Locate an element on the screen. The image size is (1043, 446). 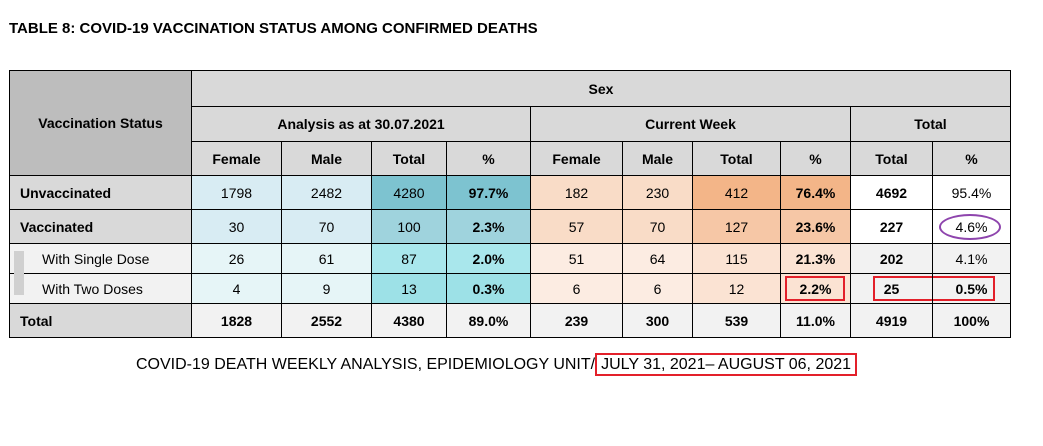
cell-value: 2.2% is located at coordinates (815, 288).